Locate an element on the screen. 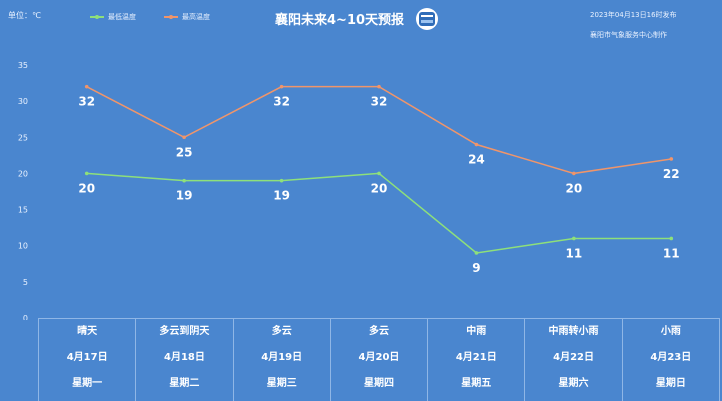 This screenshot has height=401, width=722. date-label: 4月22日 is located at coordinates (573, 357).